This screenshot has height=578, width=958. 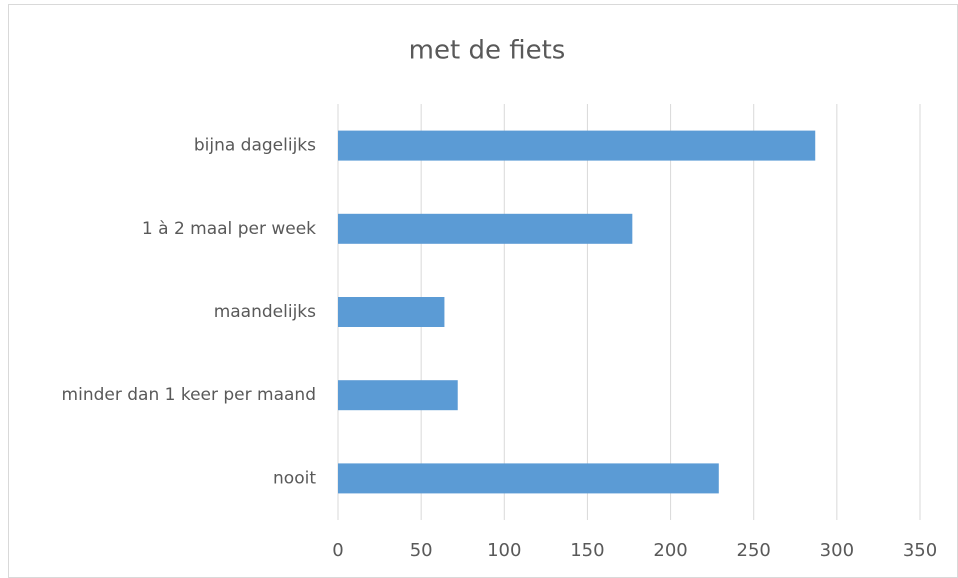 What do you see at coordinates (265, 312) in the screenshot?
I see `y-tick-label: maandelijks` at bounding box center [265, 312].